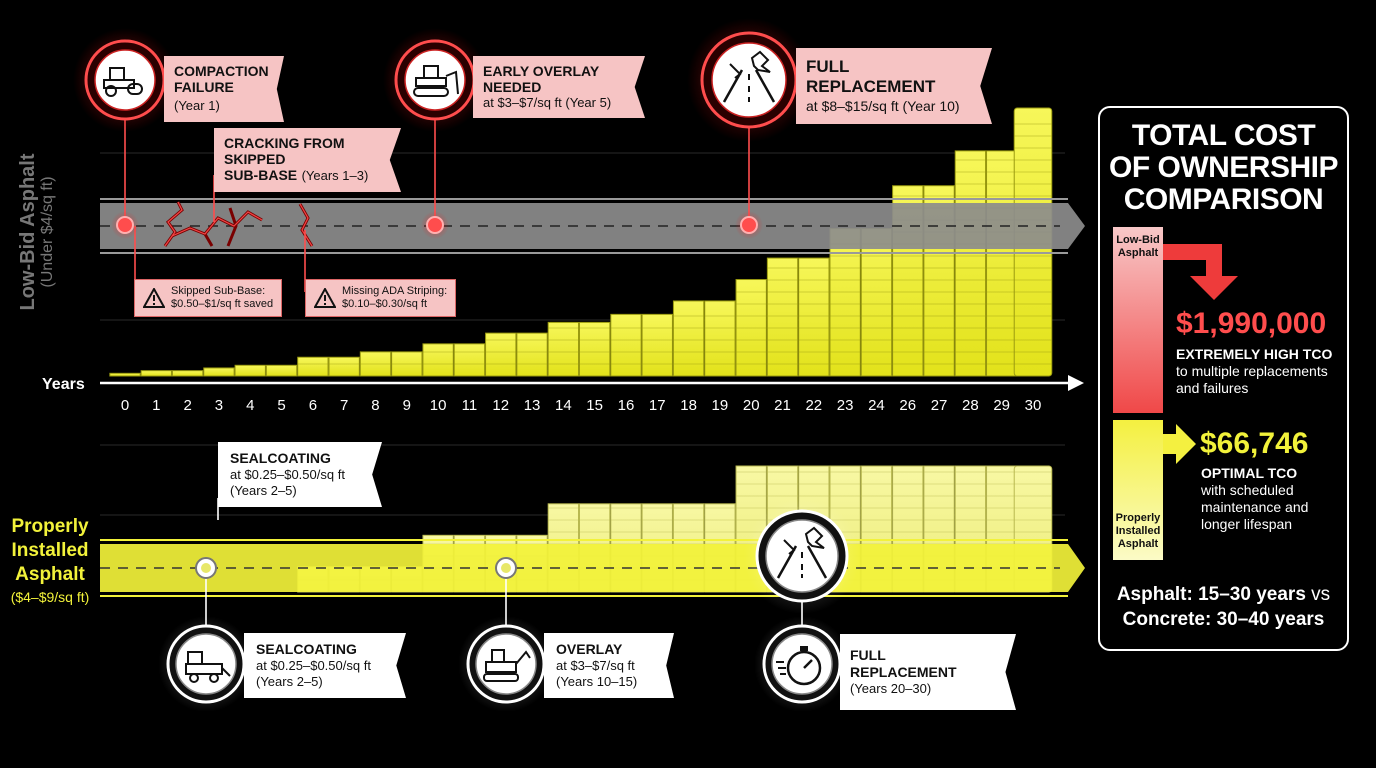 This screenshot has height=768, width=1376. Describe the element at coordinates (594, 405) in the screenshot. I see `year-tick-label: 15` at that location.